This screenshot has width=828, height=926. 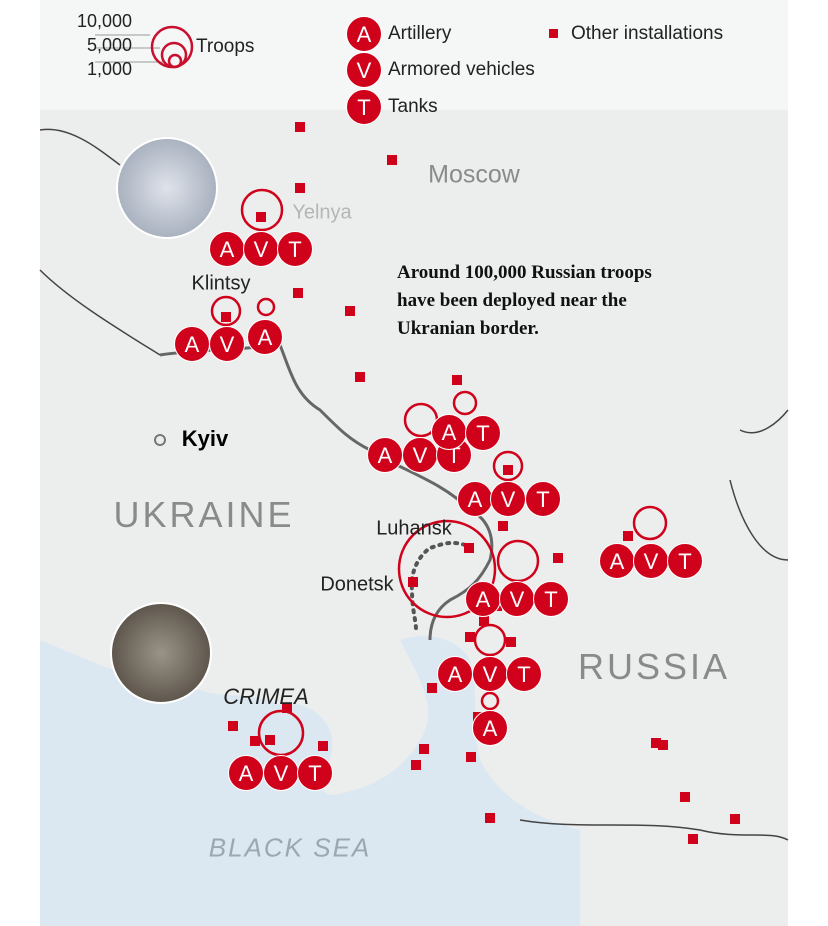 I want to click on legend-troop-circles, so click(x=144, y=47).